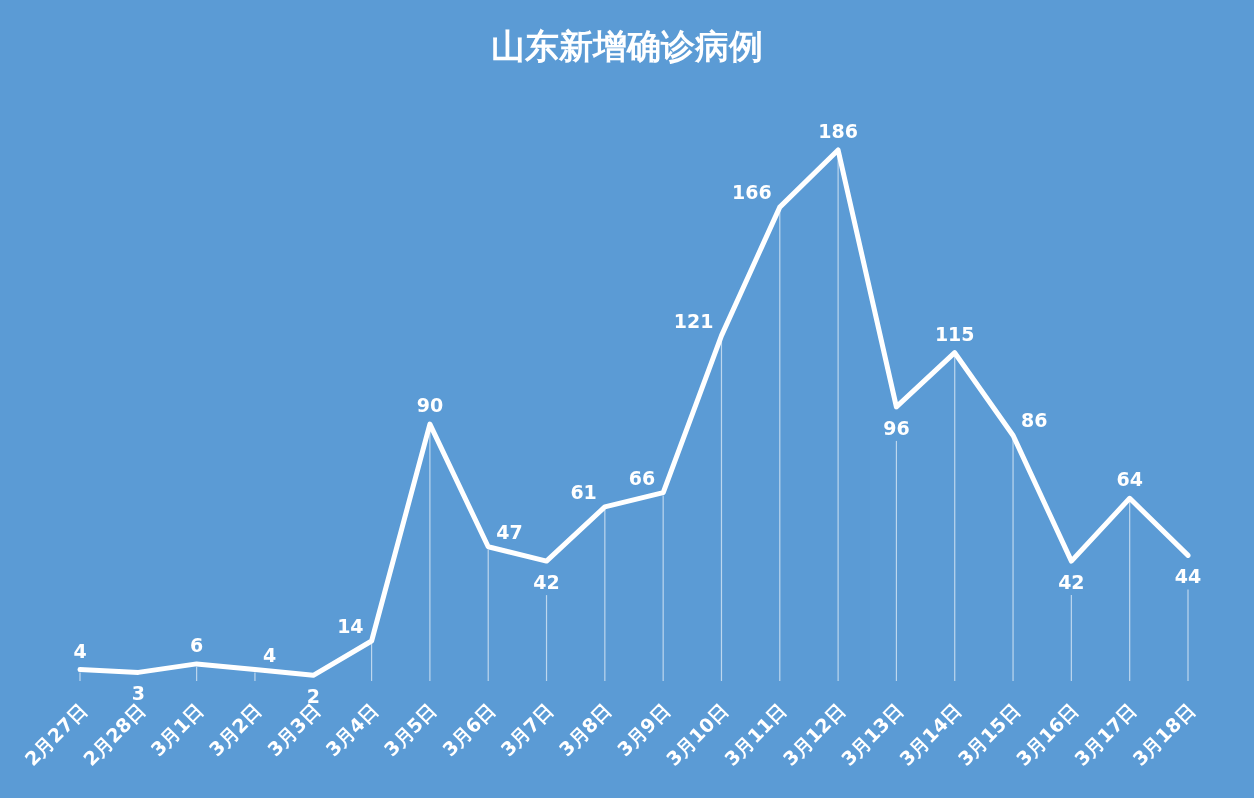  What do you see at coordinates (642, 477) in the screenshot?
I see `data-label: 66` at bounding box center [642, 477].